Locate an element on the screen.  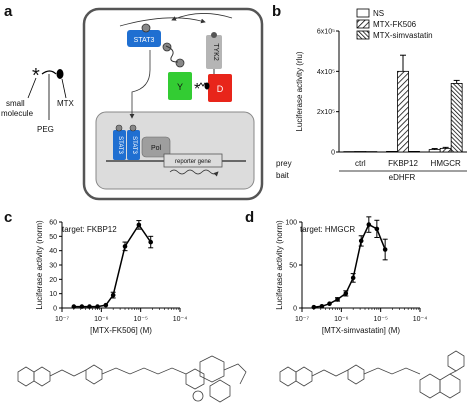
d-box is located at coordinates (220, 88).